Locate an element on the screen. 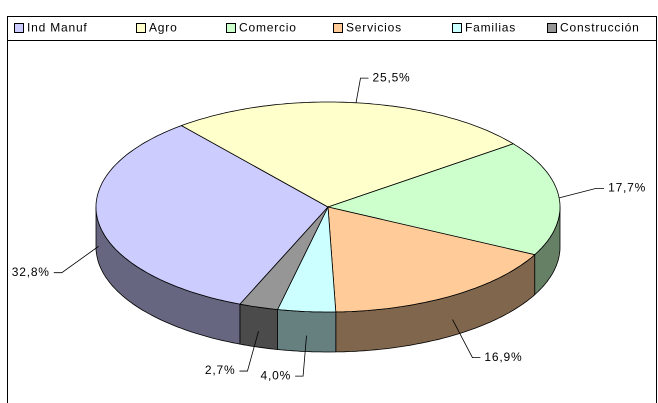 The image size is (658, 403). data-label: 4,0% is located at coordinates (276, 375).